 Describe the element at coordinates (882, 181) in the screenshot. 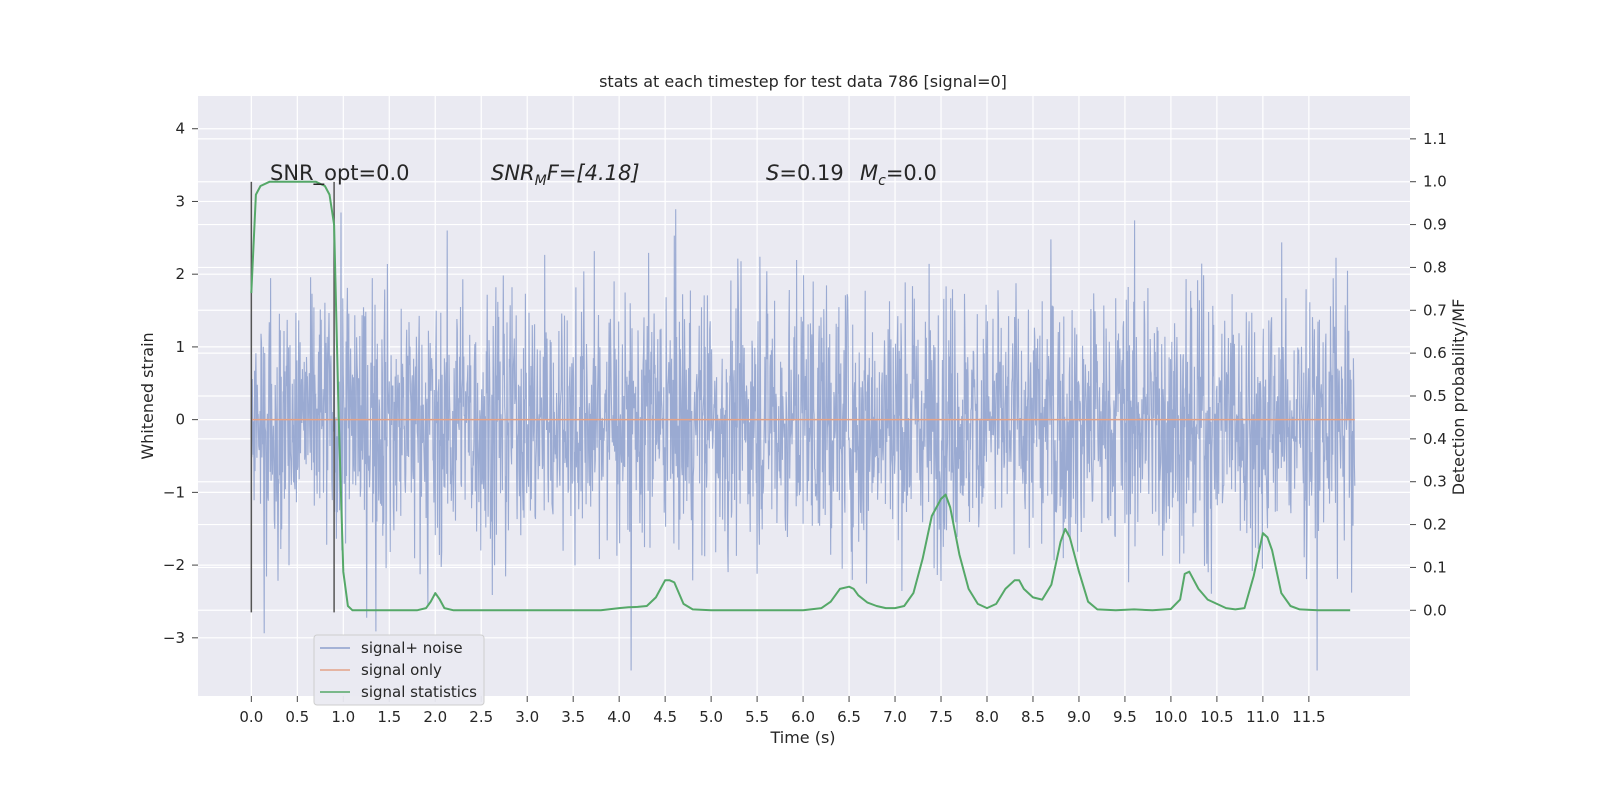

I see `mc-subscript: c` at that location.